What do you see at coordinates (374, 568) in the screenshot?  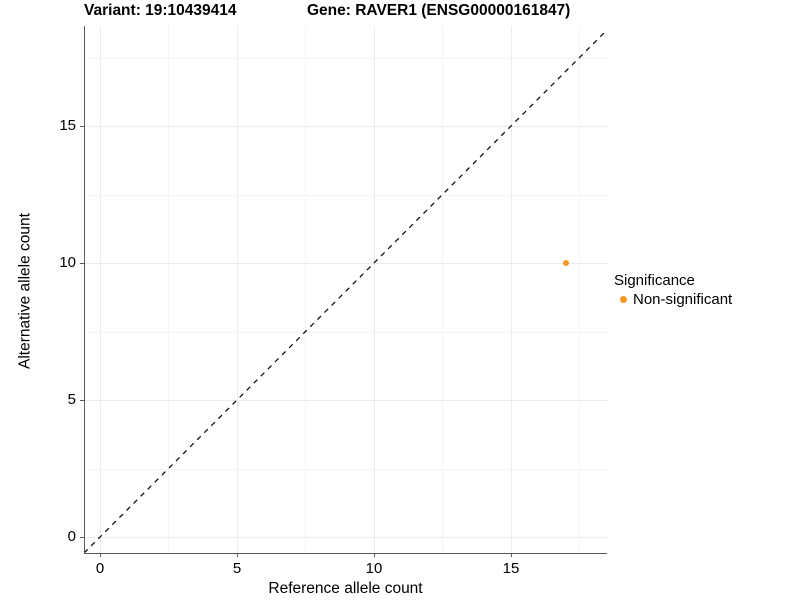 I see `x-axis-tick-label: 10` at bounding box center [374, 568].